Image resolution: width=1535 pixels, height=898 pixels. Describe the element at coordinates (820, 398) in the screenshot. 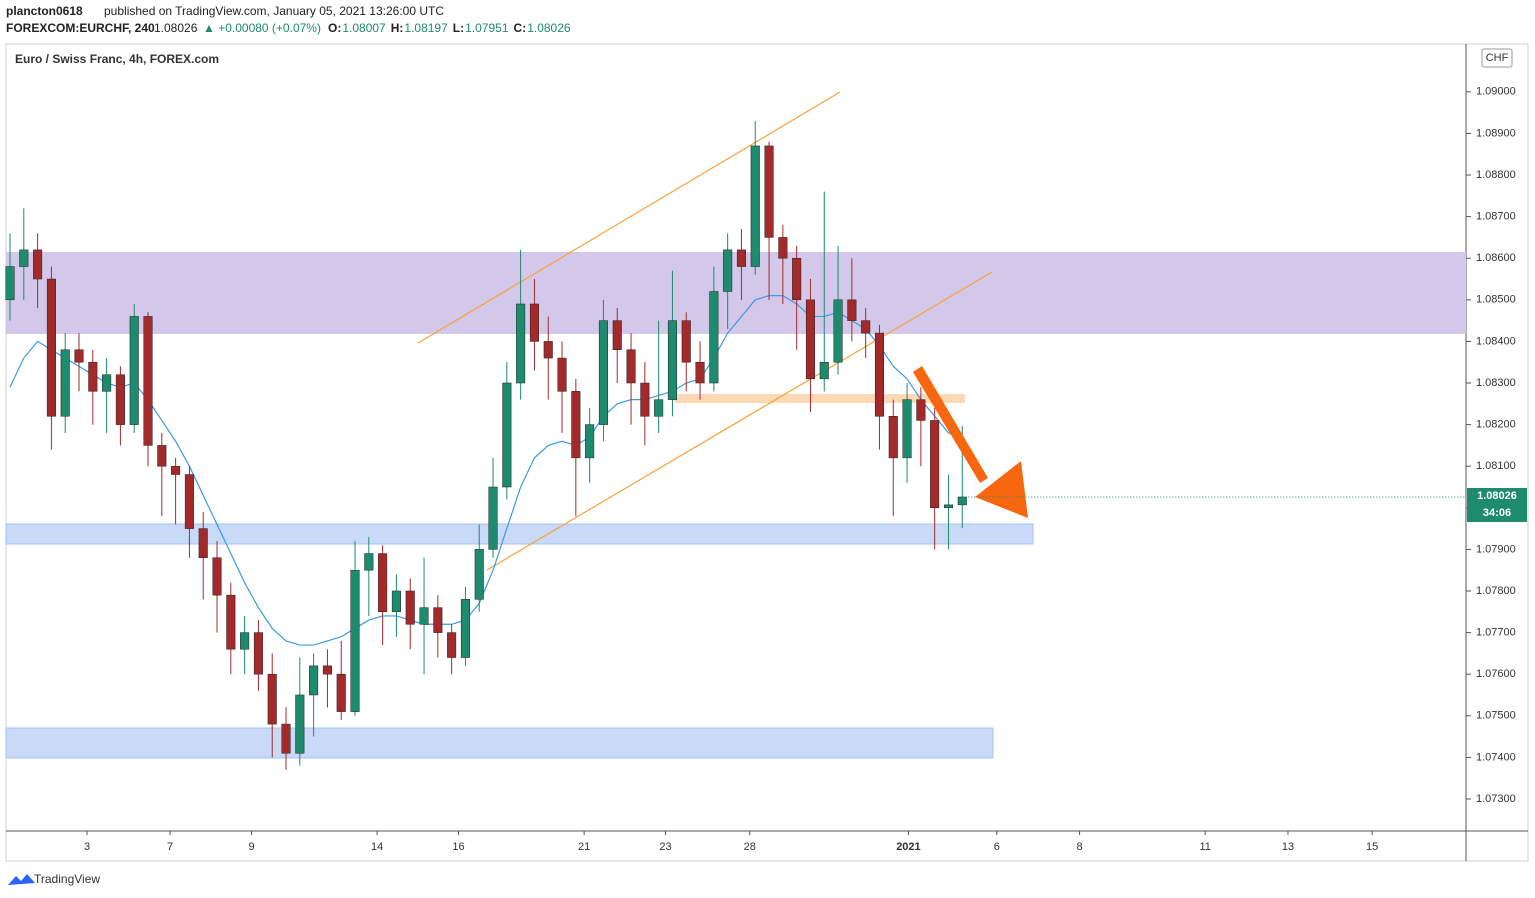

I see `pivot-zone` at that location.